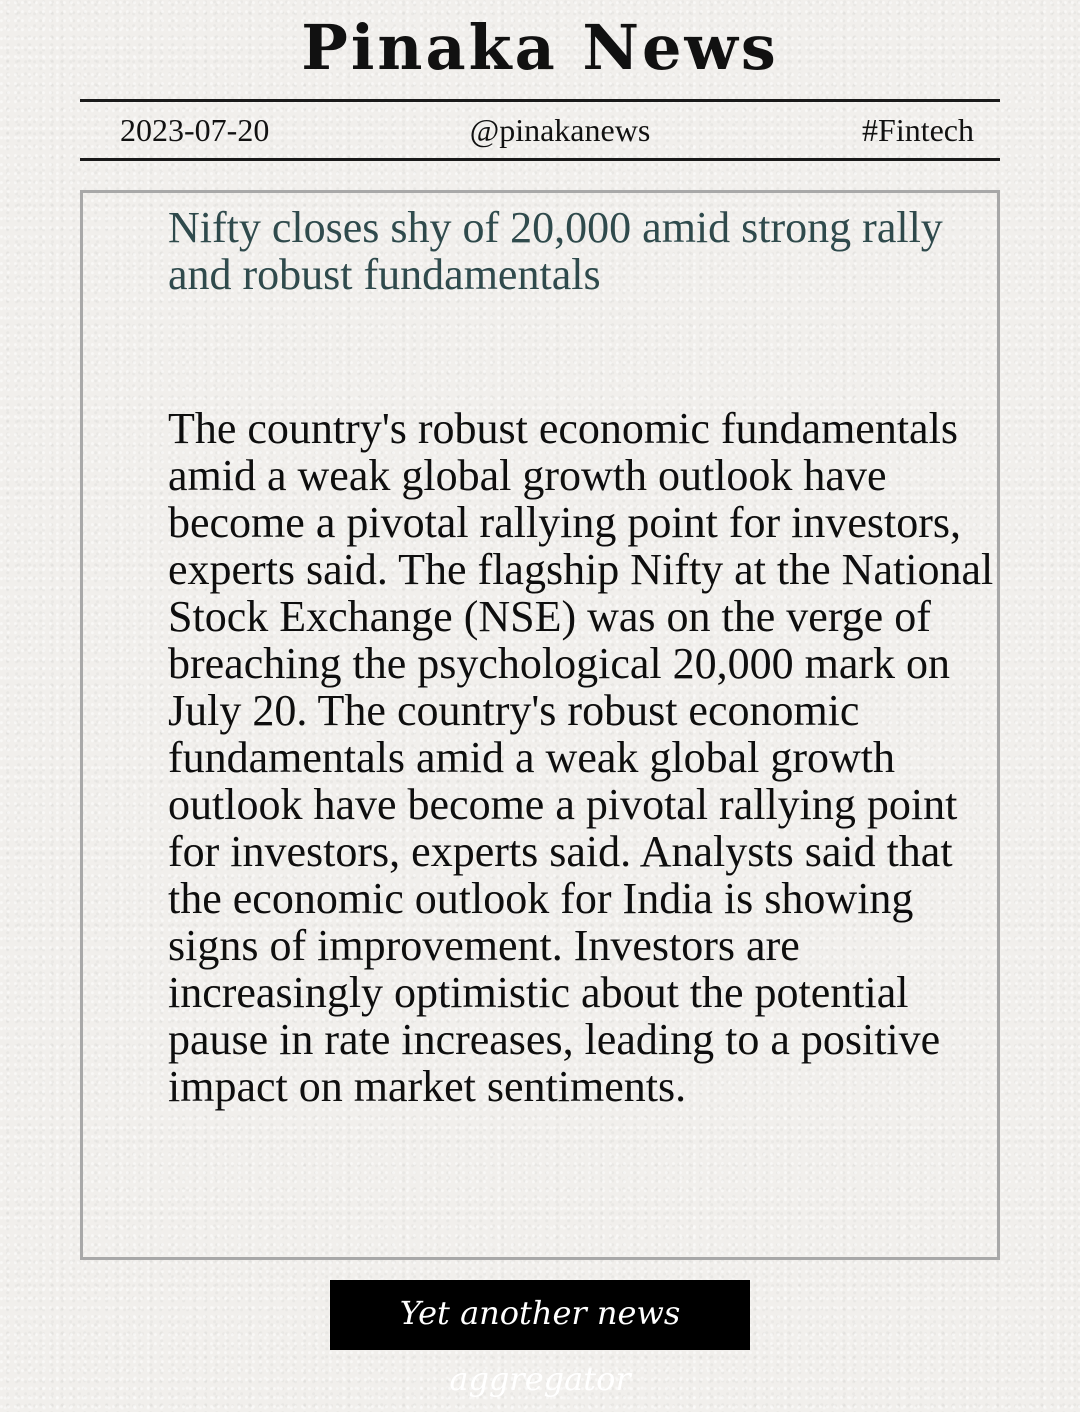 The width and height of the screenshot is (1080, 1412). Describe the element at coordinates (560, 130) in the screenshot. I see `social-handle: @pinakanews` at that location.